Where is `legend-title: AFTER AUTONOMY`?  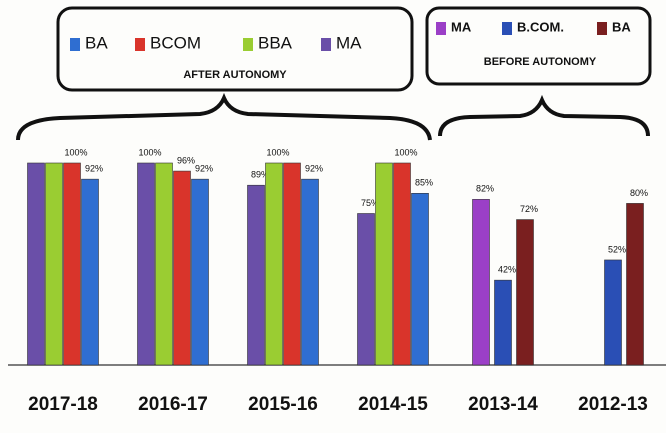 legend-title: AFTER AUTONOMY is located at coordinates (235, 75).